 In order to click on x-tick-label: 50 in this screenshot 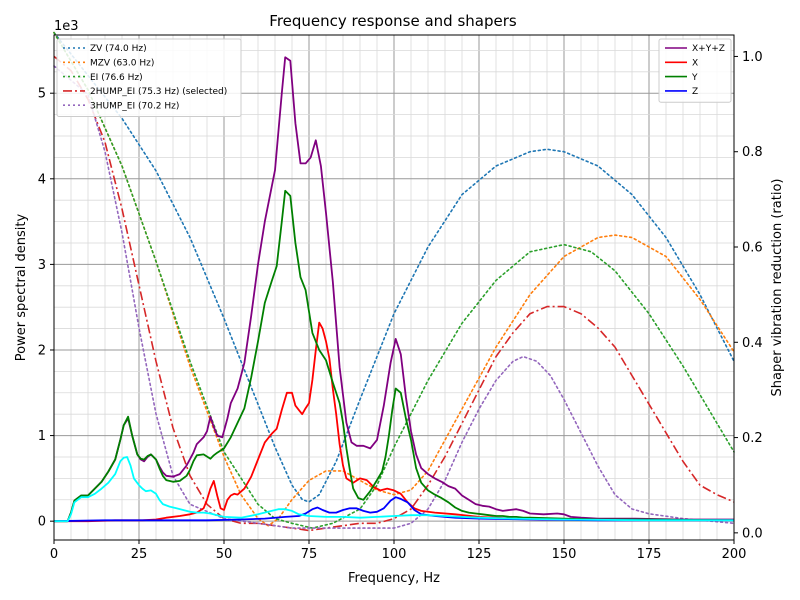, I will do `click(224, 554)`.